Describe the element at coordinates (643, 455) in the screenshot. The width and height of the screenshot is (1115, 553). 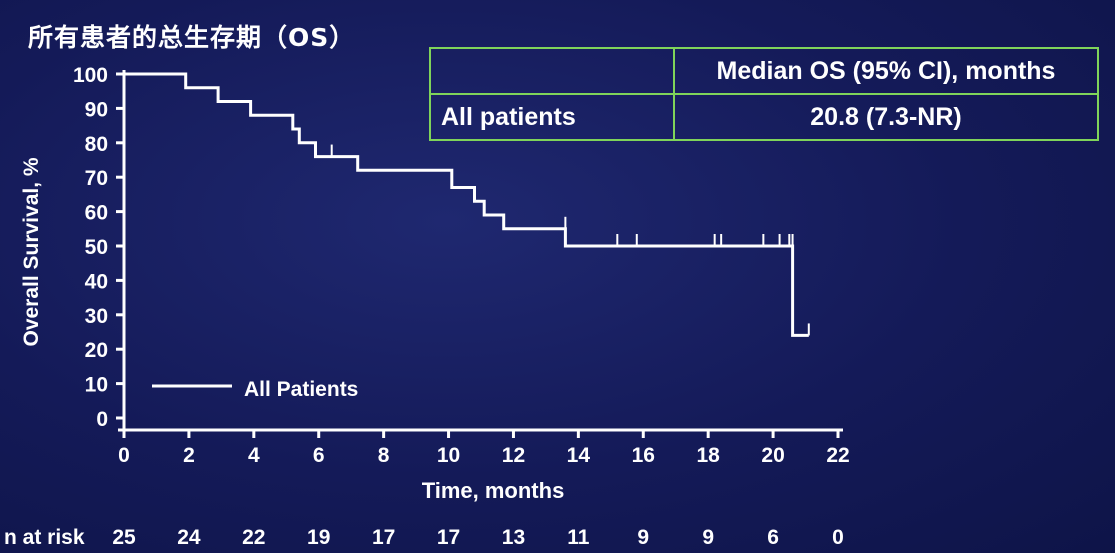
I see `x-tick-label: 16` at that location.